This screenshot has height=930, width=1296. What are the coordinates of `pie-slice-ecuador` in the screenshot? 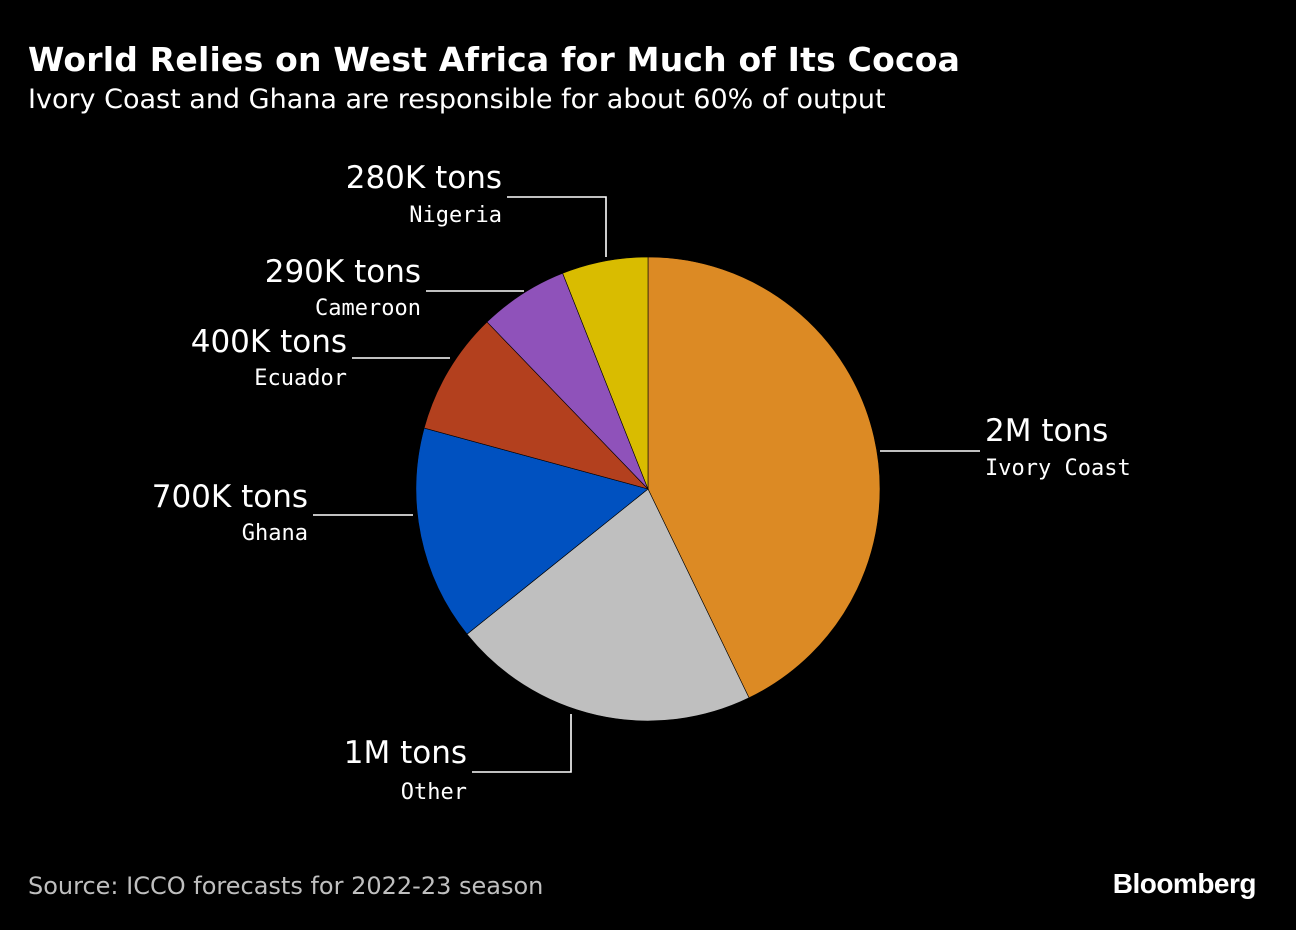 It's located at (536, 405).